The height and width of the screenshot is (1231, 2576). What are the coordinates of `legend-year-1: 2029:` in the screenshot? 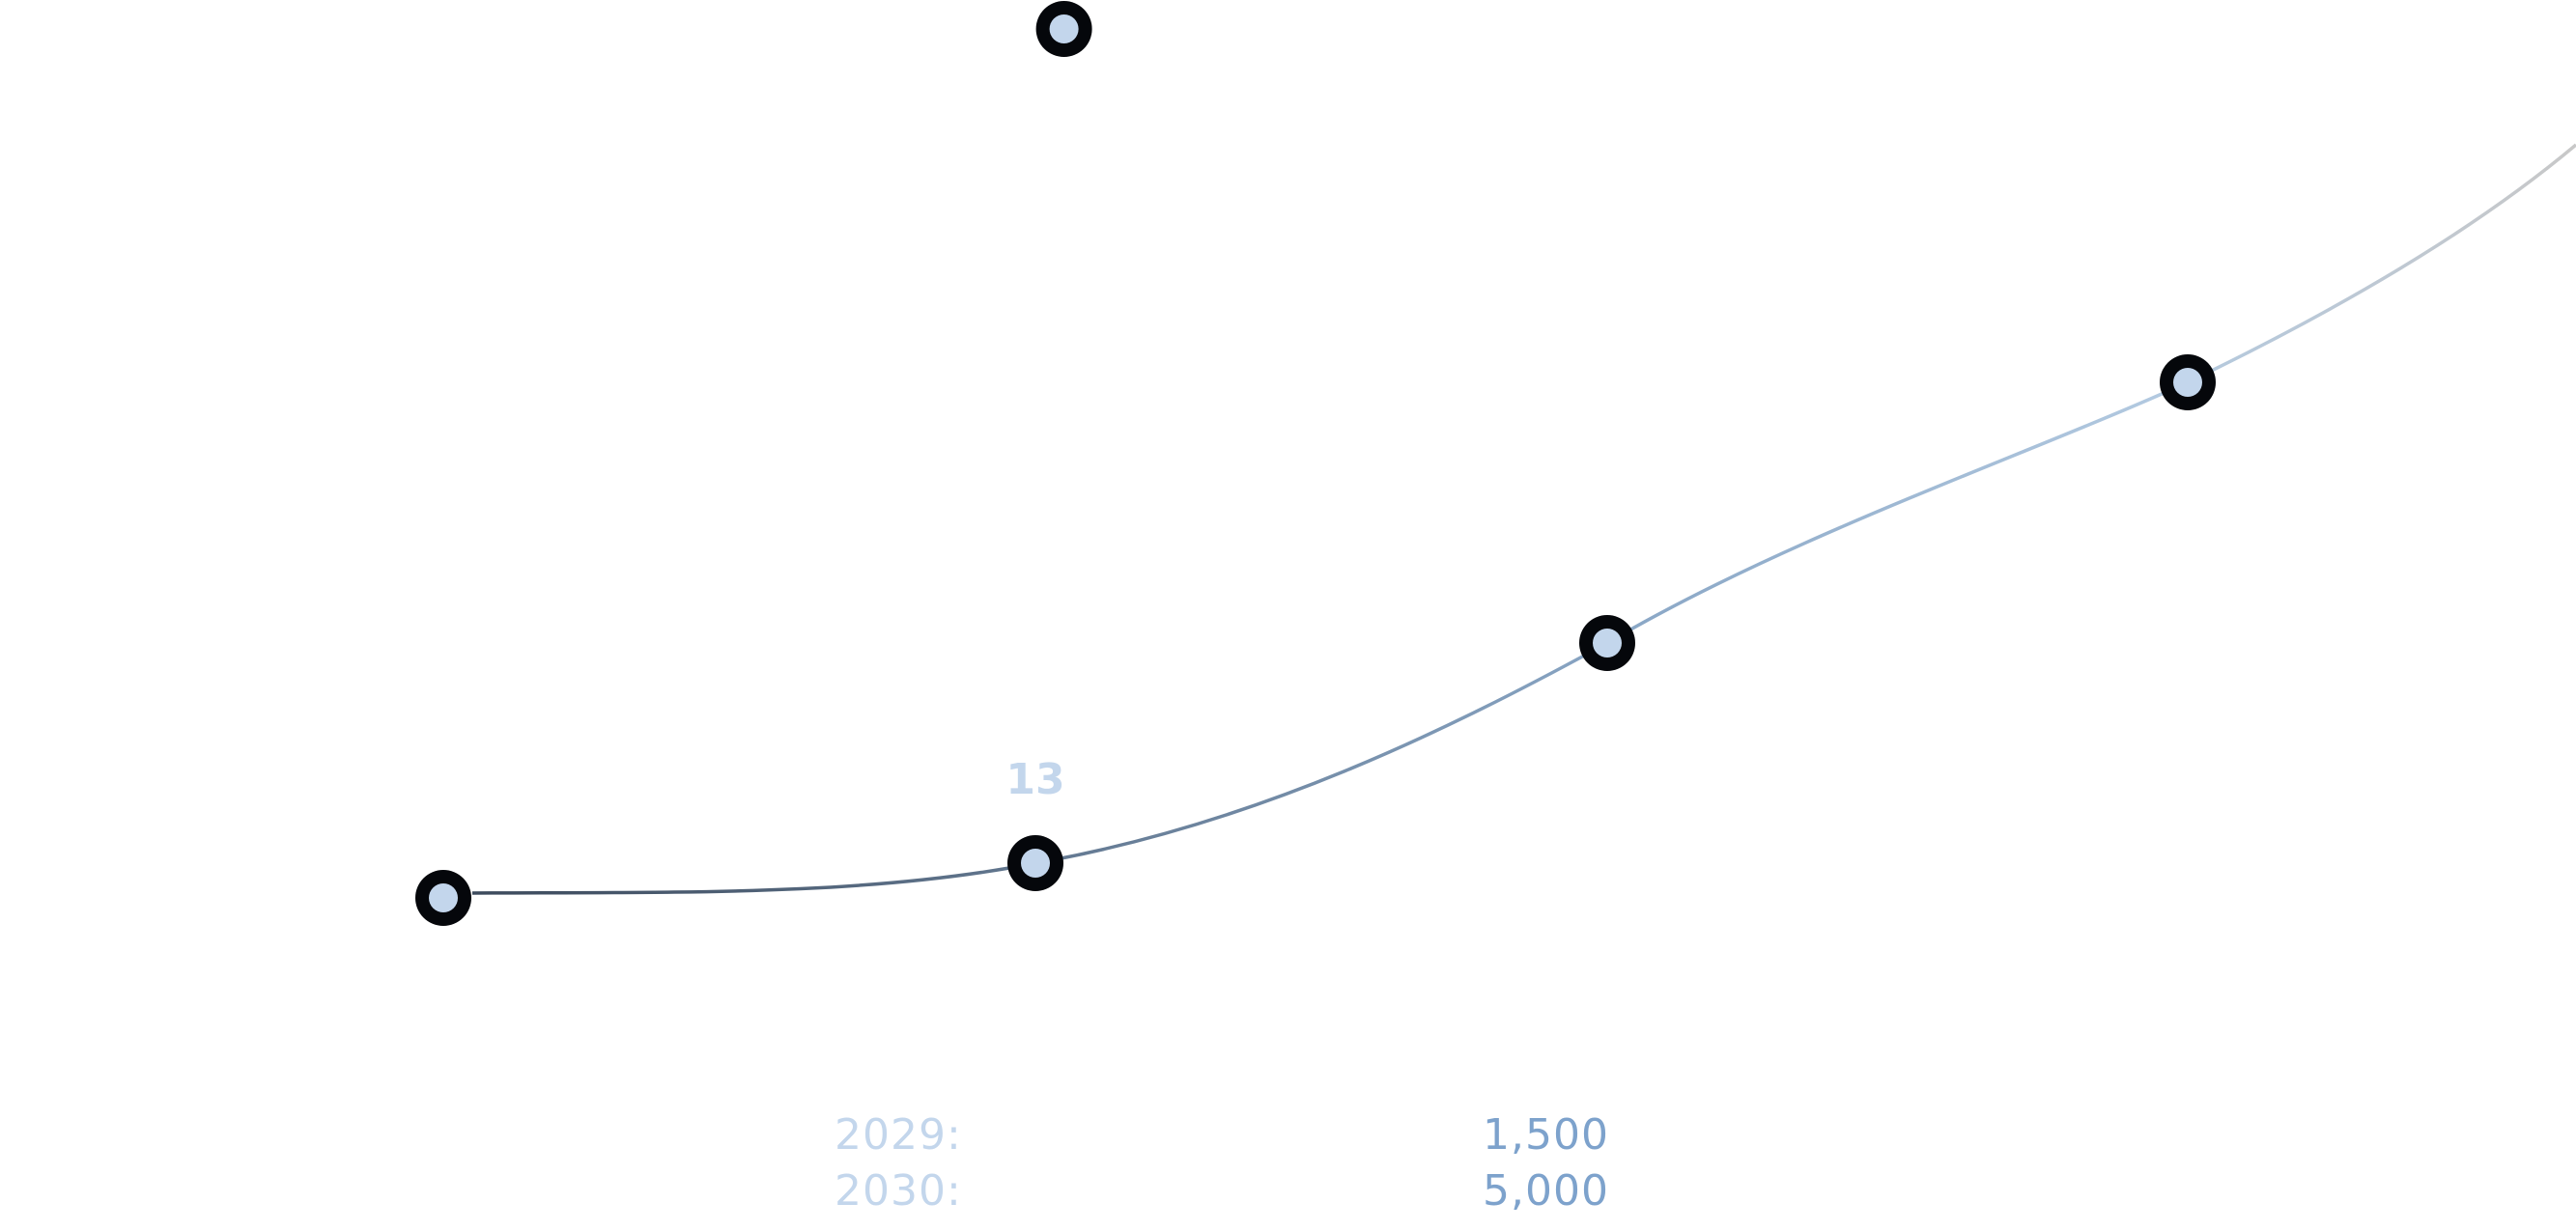 It's located at (898, 1135).